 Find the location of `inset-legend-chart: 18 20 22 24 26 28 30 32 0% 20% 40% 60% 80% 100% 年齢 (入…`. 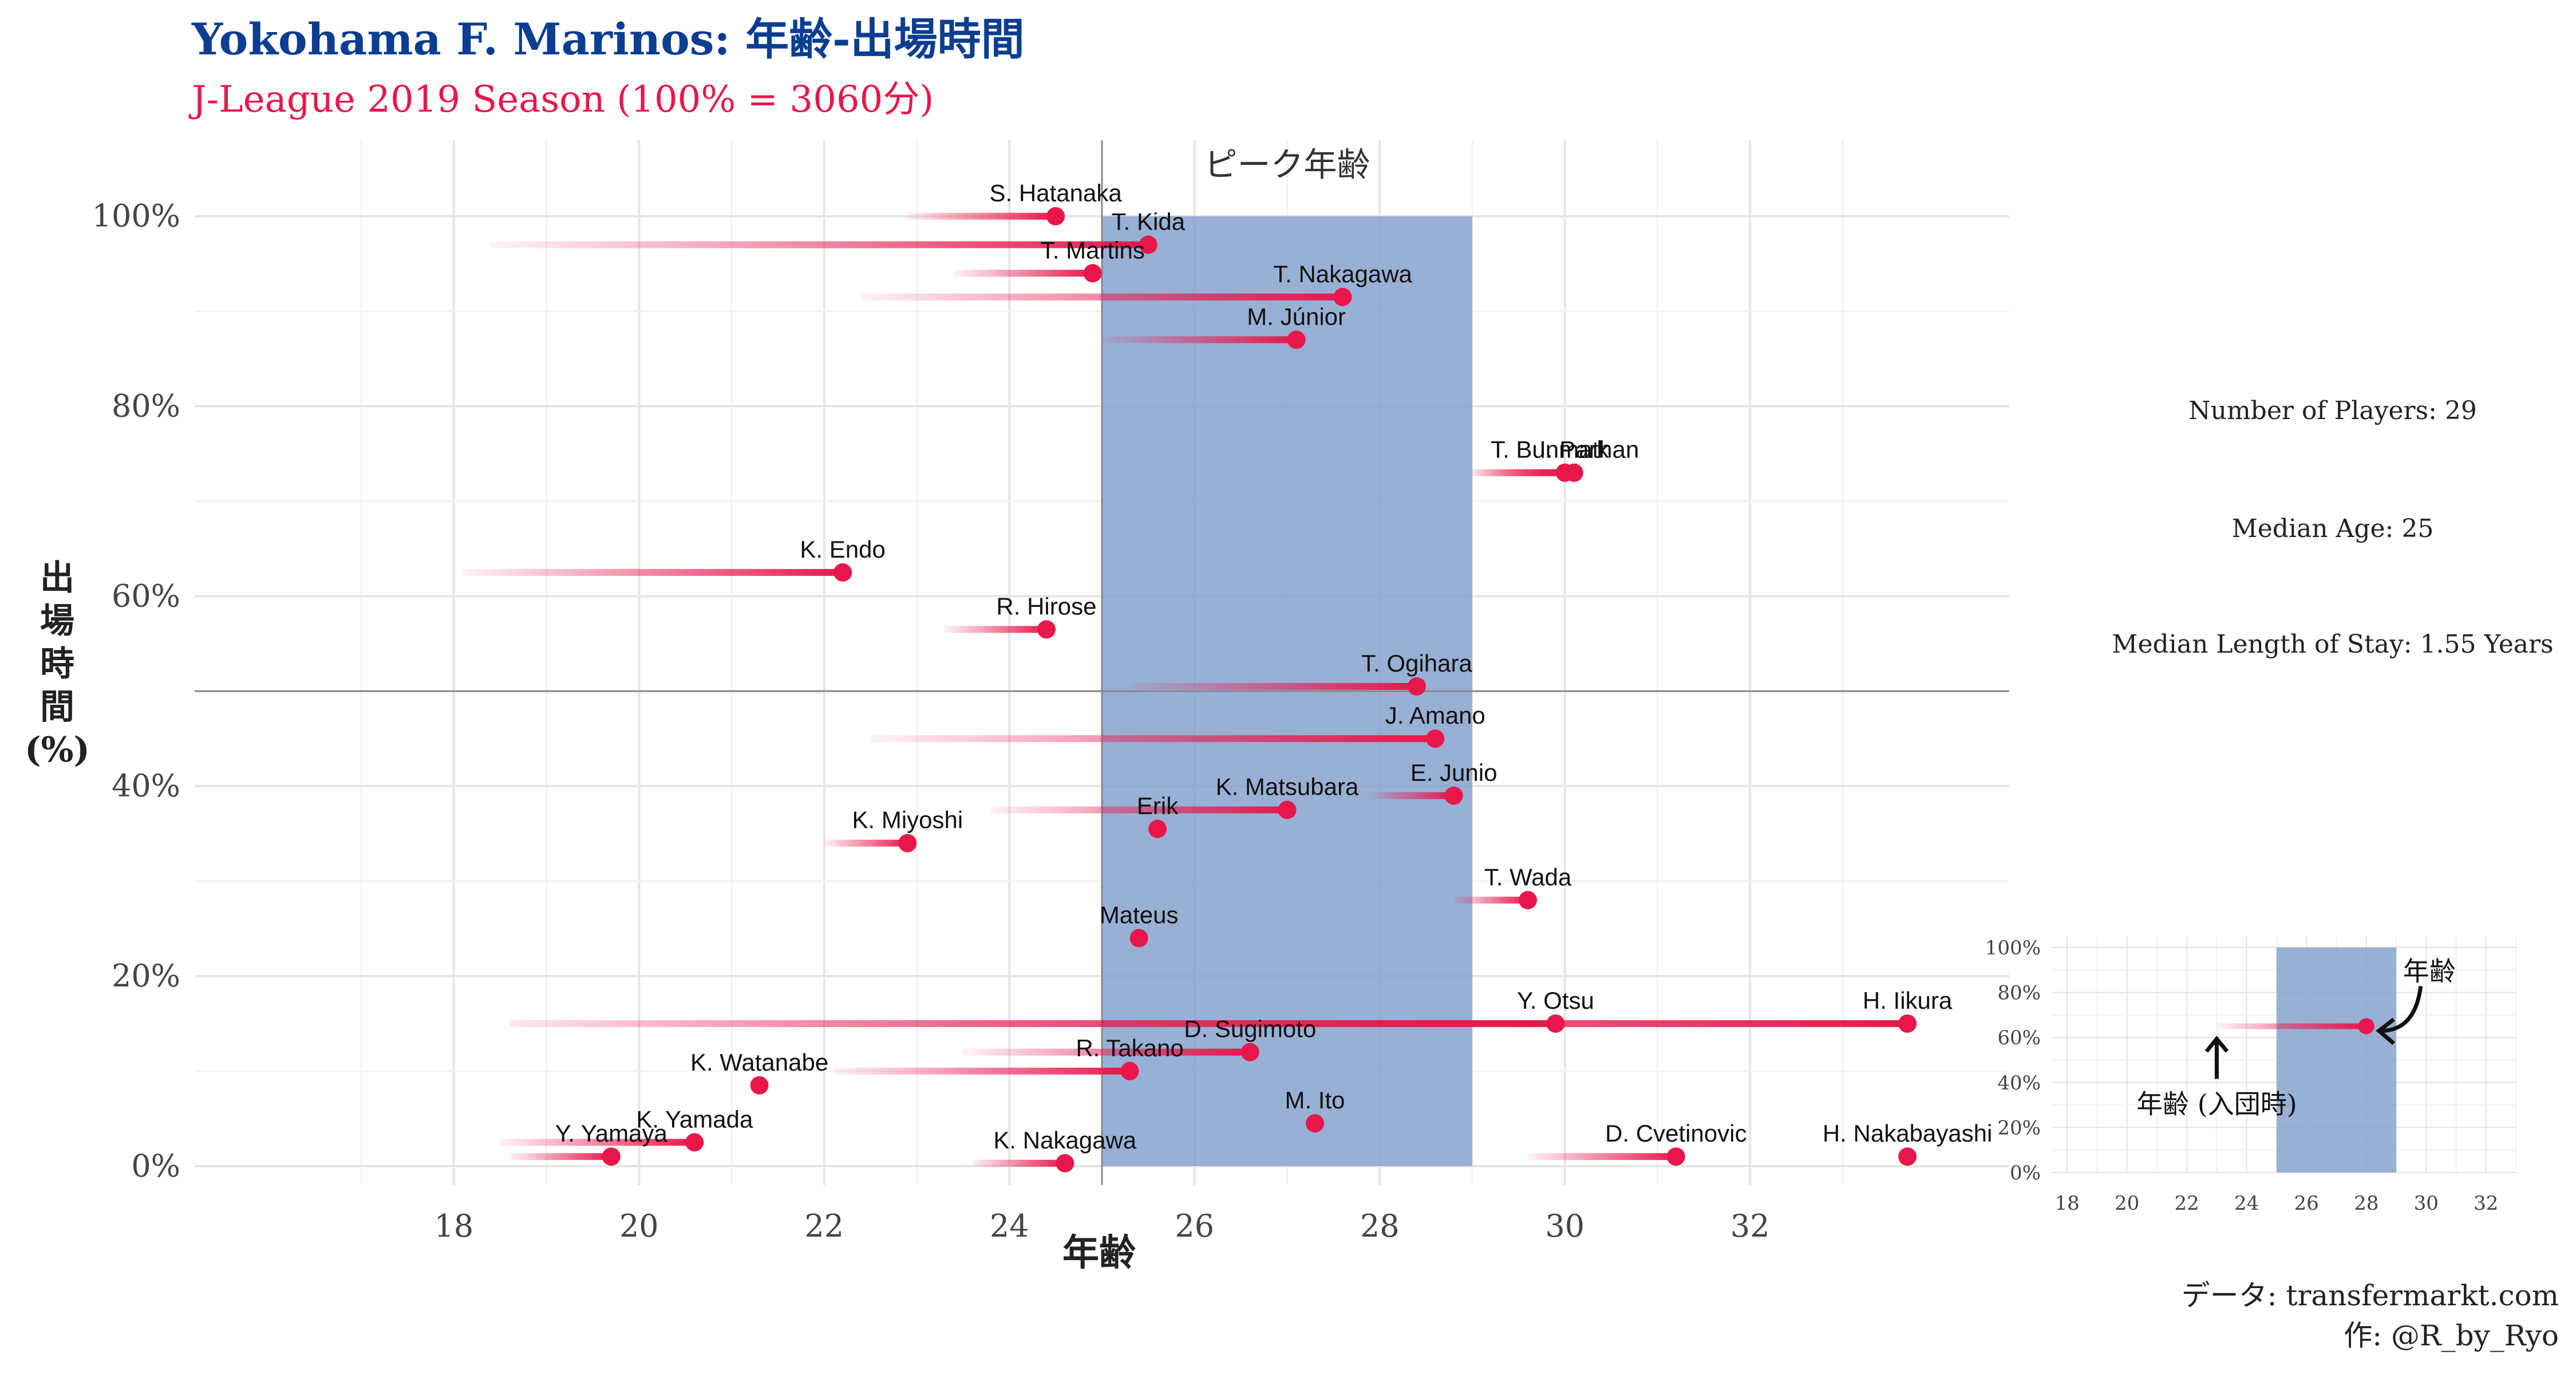

inset-legend-chart: 18 20 22 24 26 28 30 32 0% 20% 40% 60% 80% 100% 年齢 (入… is located at coordinates (2250, 1075).